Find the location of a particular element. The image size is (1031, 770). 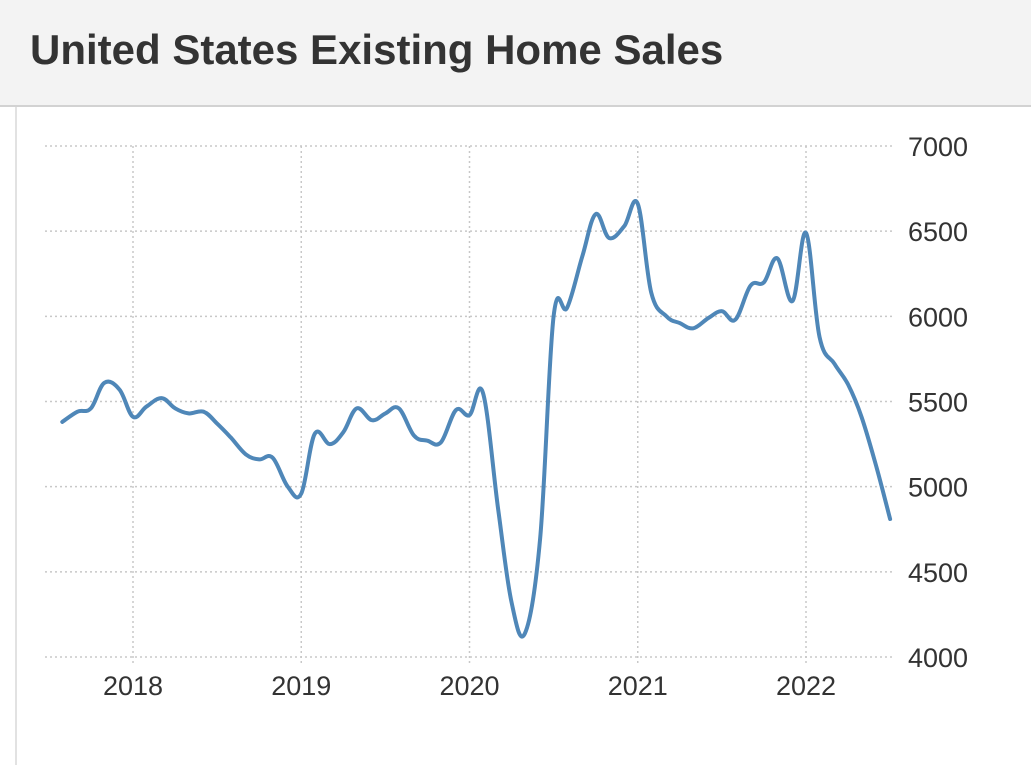

x-axis-tick-labels: 2018 2019 2020 2021 2022 is located at coordinates (469, 686).